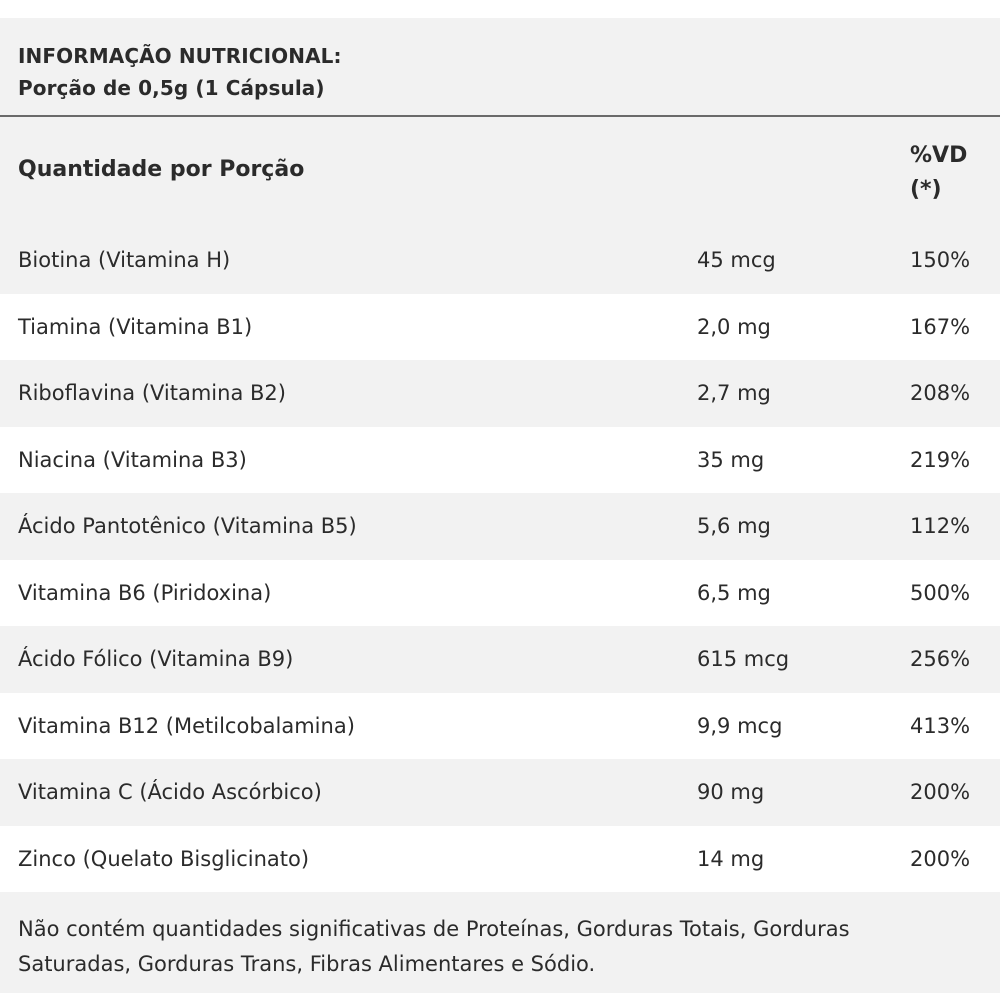 The height and width of the screenshot is (1000, 1000). I want to click on nutrient-amount: 35 mg, so click(731, 459).